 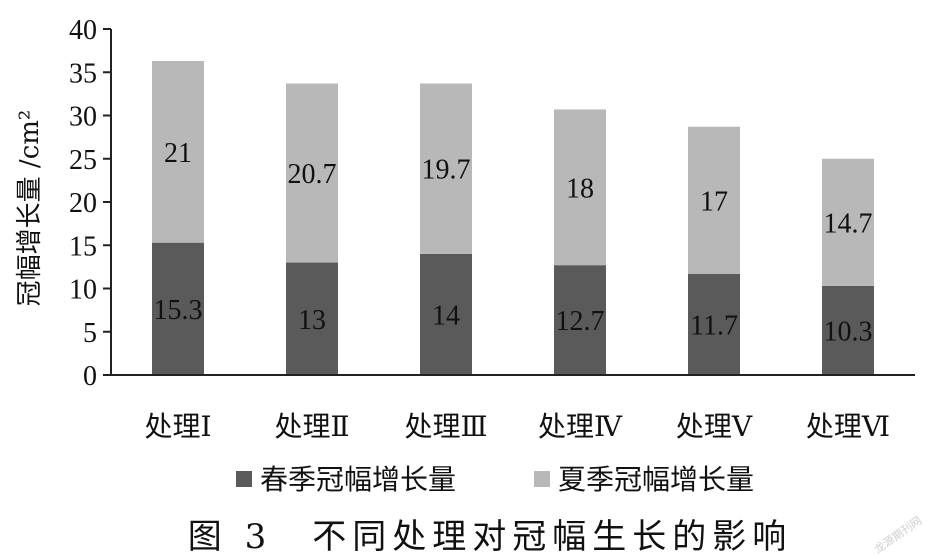 What do you see at coordinates (495, 479) in the screenshot?
I see `legend: 春季冠幅增长量 夏季冠幅增长量` at bounding box center [495, 479].